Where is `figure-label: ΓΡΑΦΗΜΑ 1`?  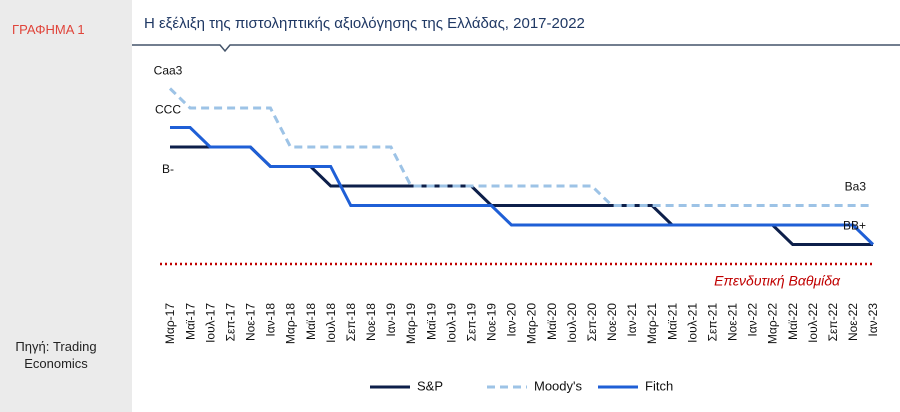
figure-label: ΓΡΑΦΗΜΑ 1 is located at coordinates (48, 29).